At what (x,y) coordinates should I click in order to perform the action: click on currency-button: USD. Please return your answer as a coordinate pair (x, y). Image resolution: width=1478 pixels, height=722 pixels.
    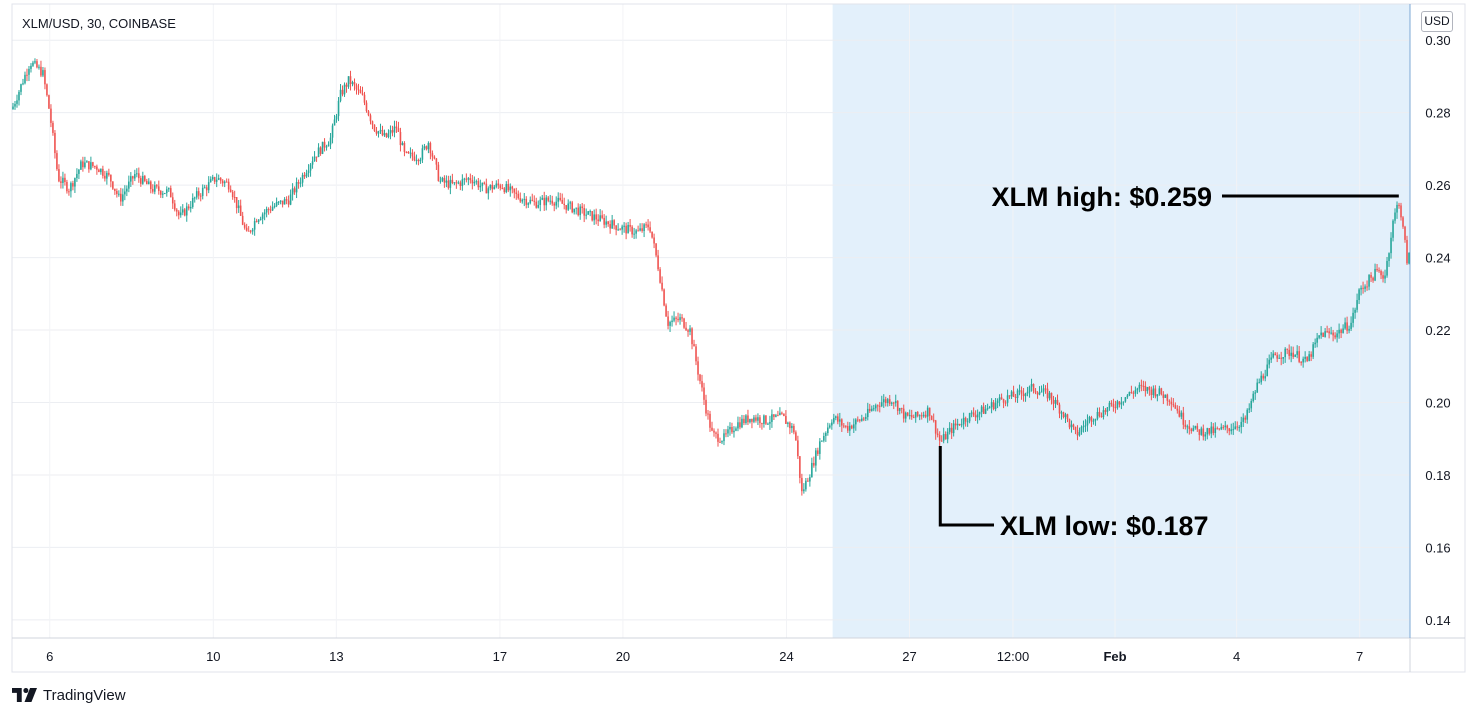
    Looking at the image, I should click on (1437, 21).